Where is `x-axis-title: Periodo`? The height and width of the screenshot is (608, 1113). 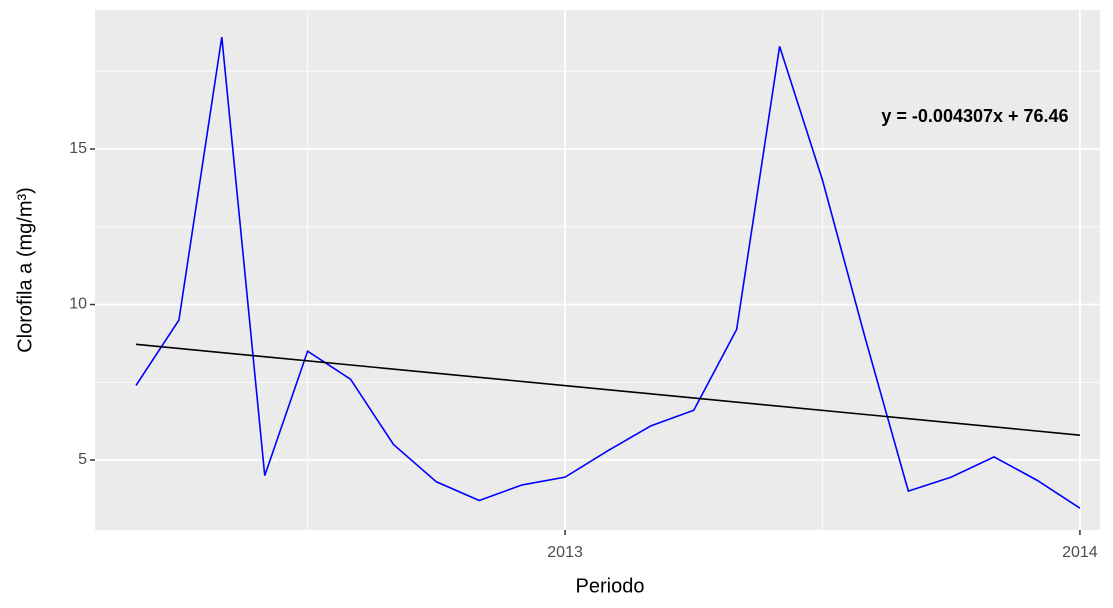 x-axis-title: Periodo is located at coordinates (610, 586).